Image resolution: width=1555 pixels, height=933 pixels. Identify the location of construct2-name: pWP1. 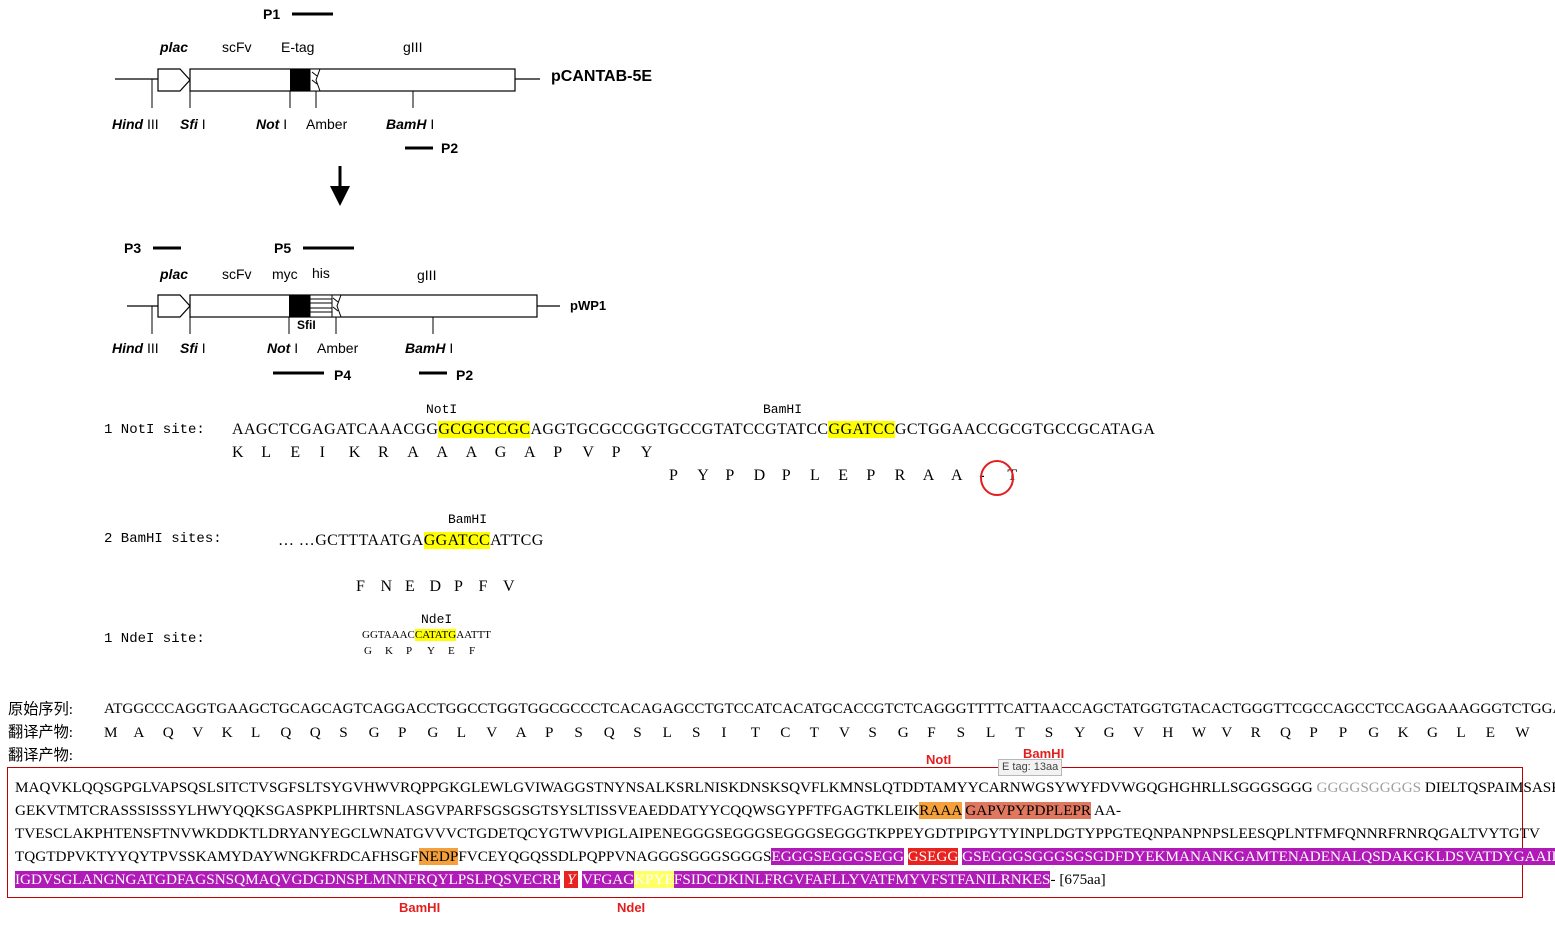
(588, 305).